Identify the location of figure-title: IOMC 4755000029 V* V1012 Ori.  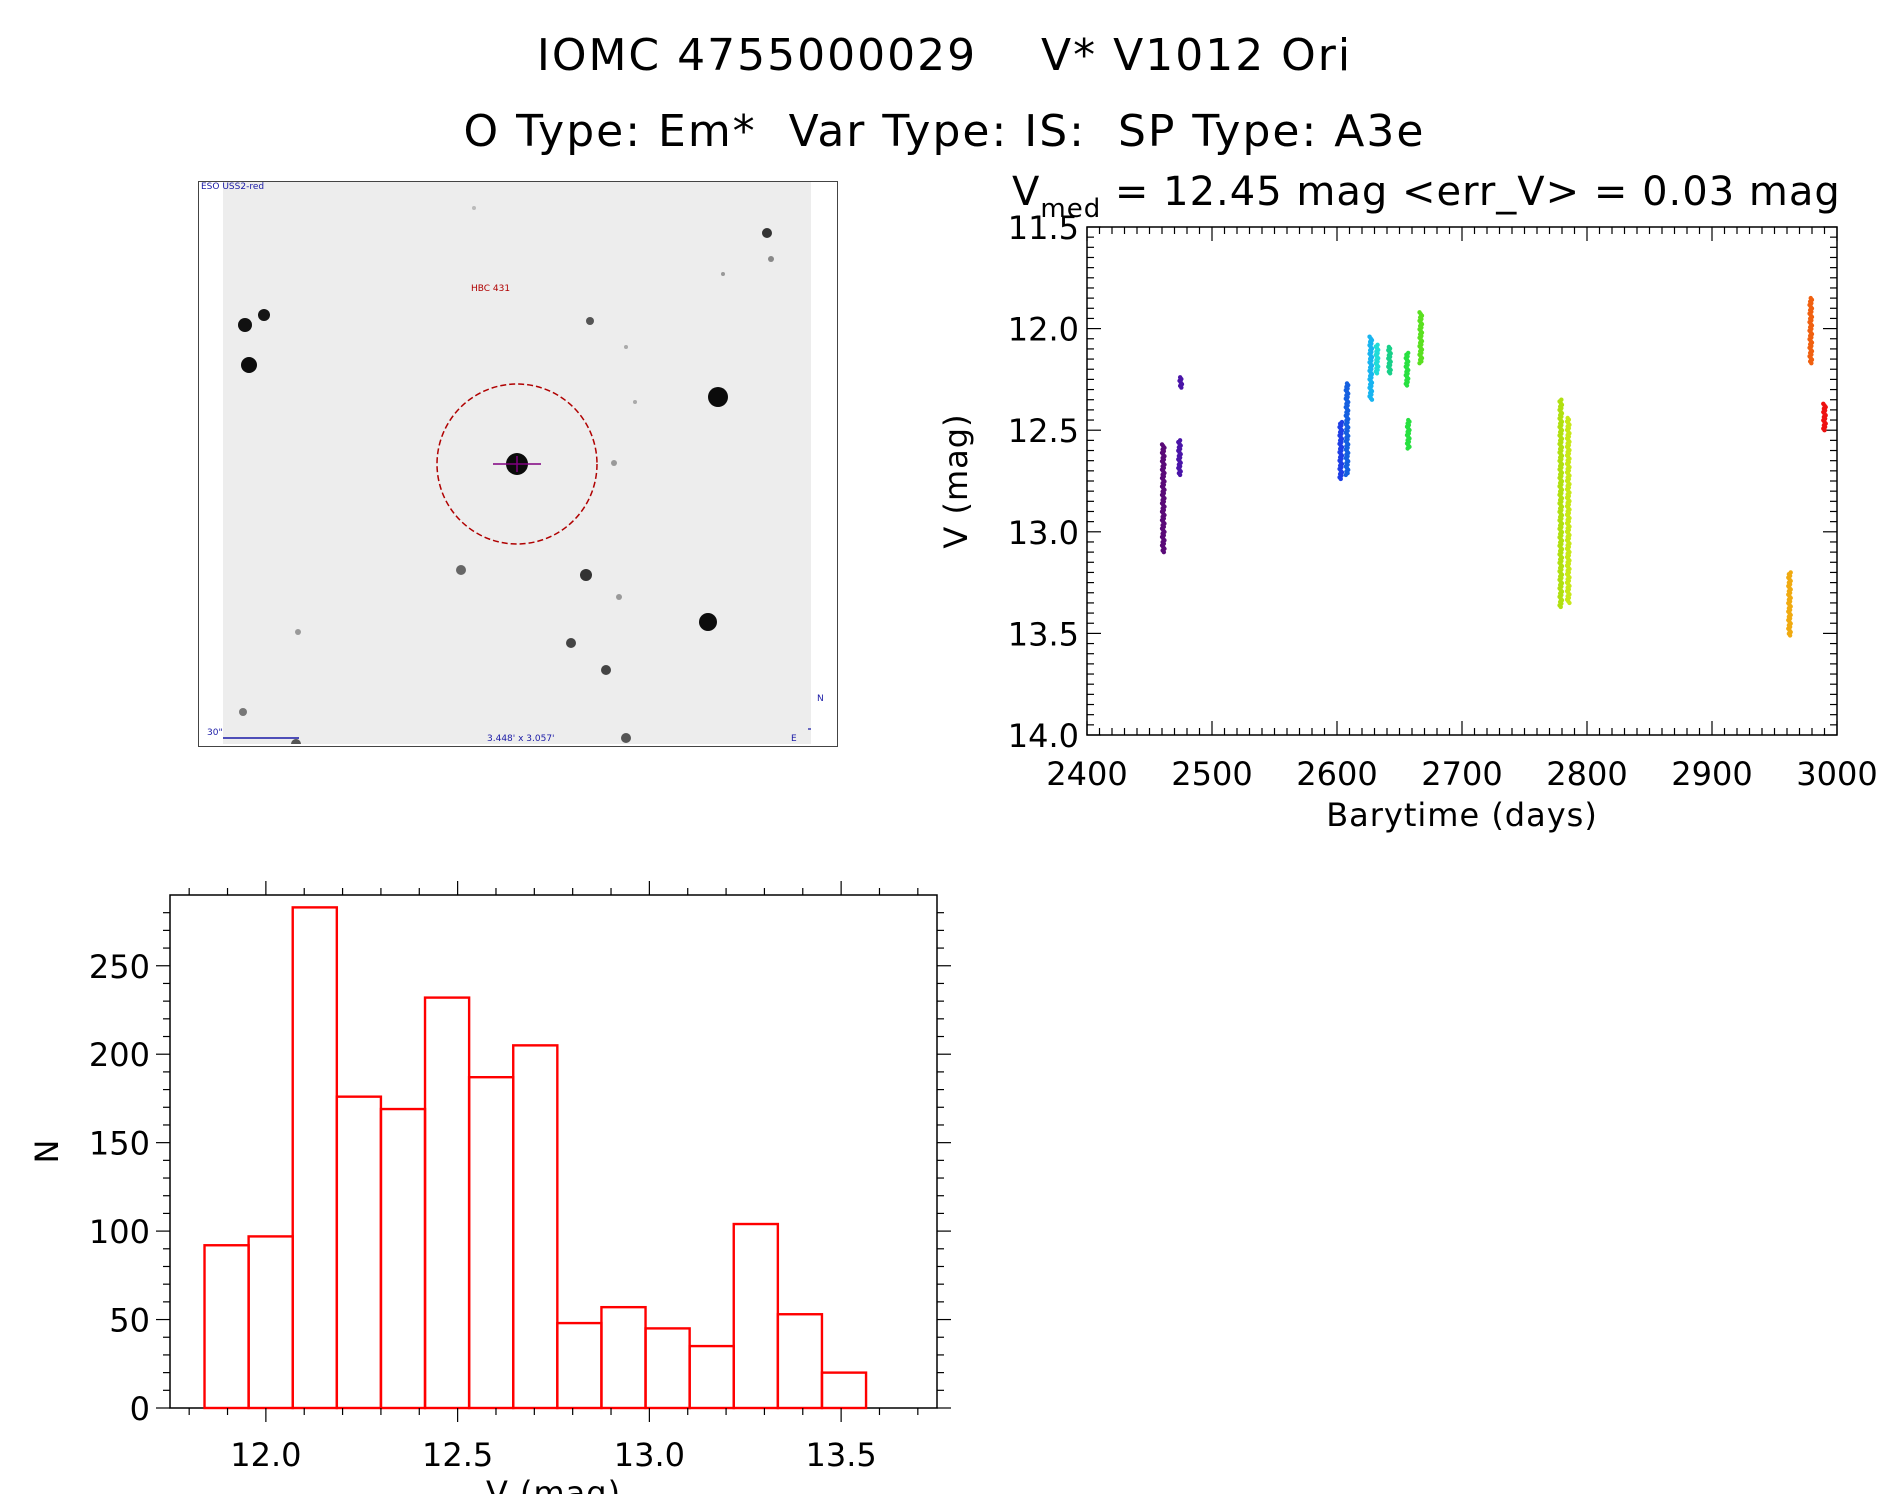
(944, 55).